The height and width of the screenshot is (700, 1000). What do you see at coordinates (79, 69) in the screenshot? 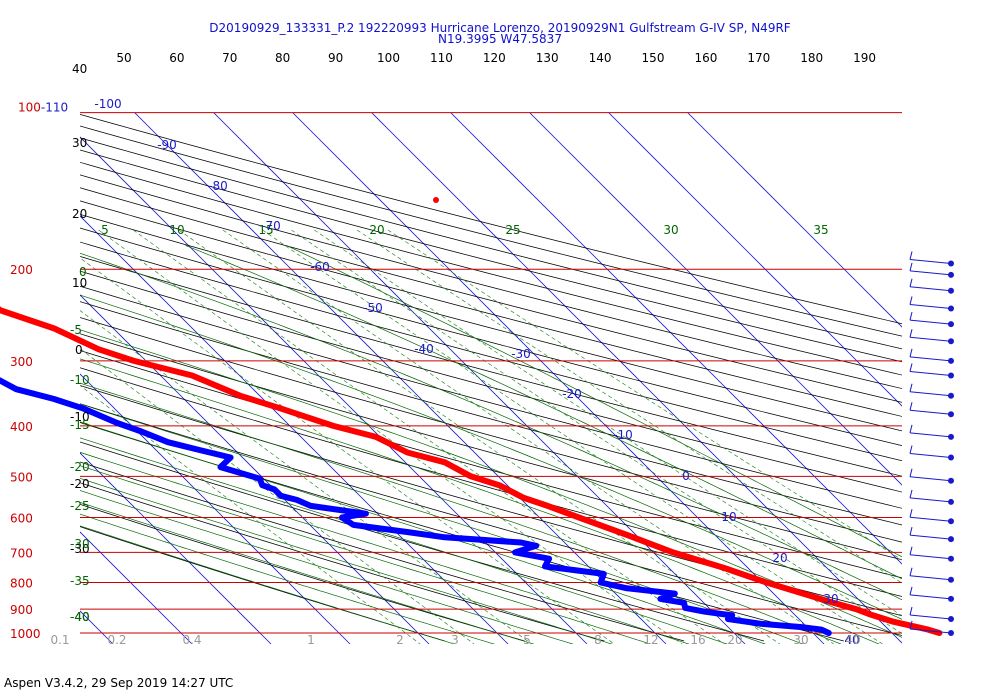
I see `left-axis-label: 40` at bounding box center [79, 69].